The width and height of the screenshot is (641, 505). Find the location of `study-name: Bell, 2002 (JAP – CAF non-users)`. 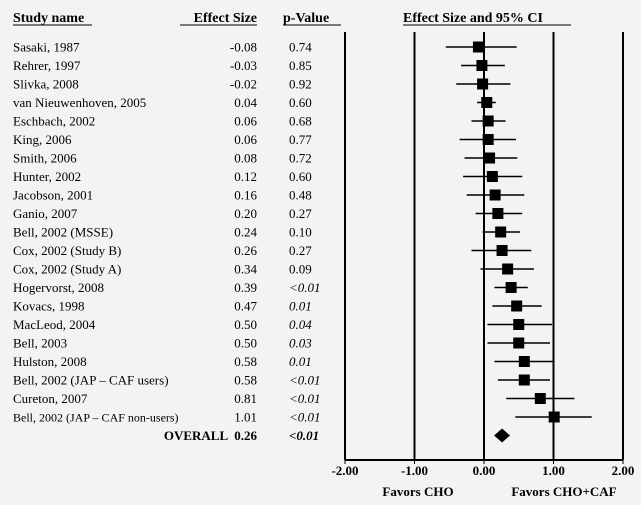

study-name: Bell, 2002 (JAP – CAF non-users) is located at coordinates (96, 418).